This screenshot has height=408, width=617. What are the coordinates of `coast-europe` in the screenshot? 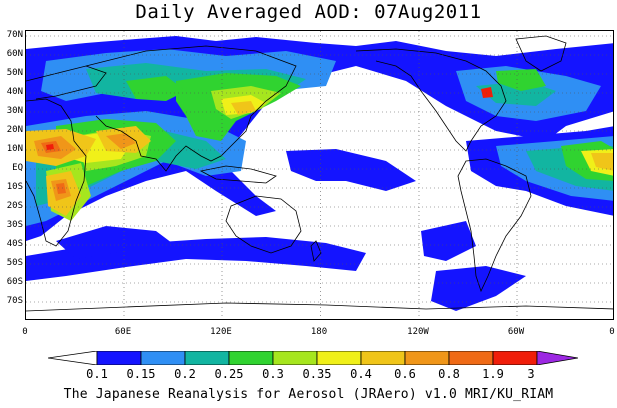 It's located at (66, 82).